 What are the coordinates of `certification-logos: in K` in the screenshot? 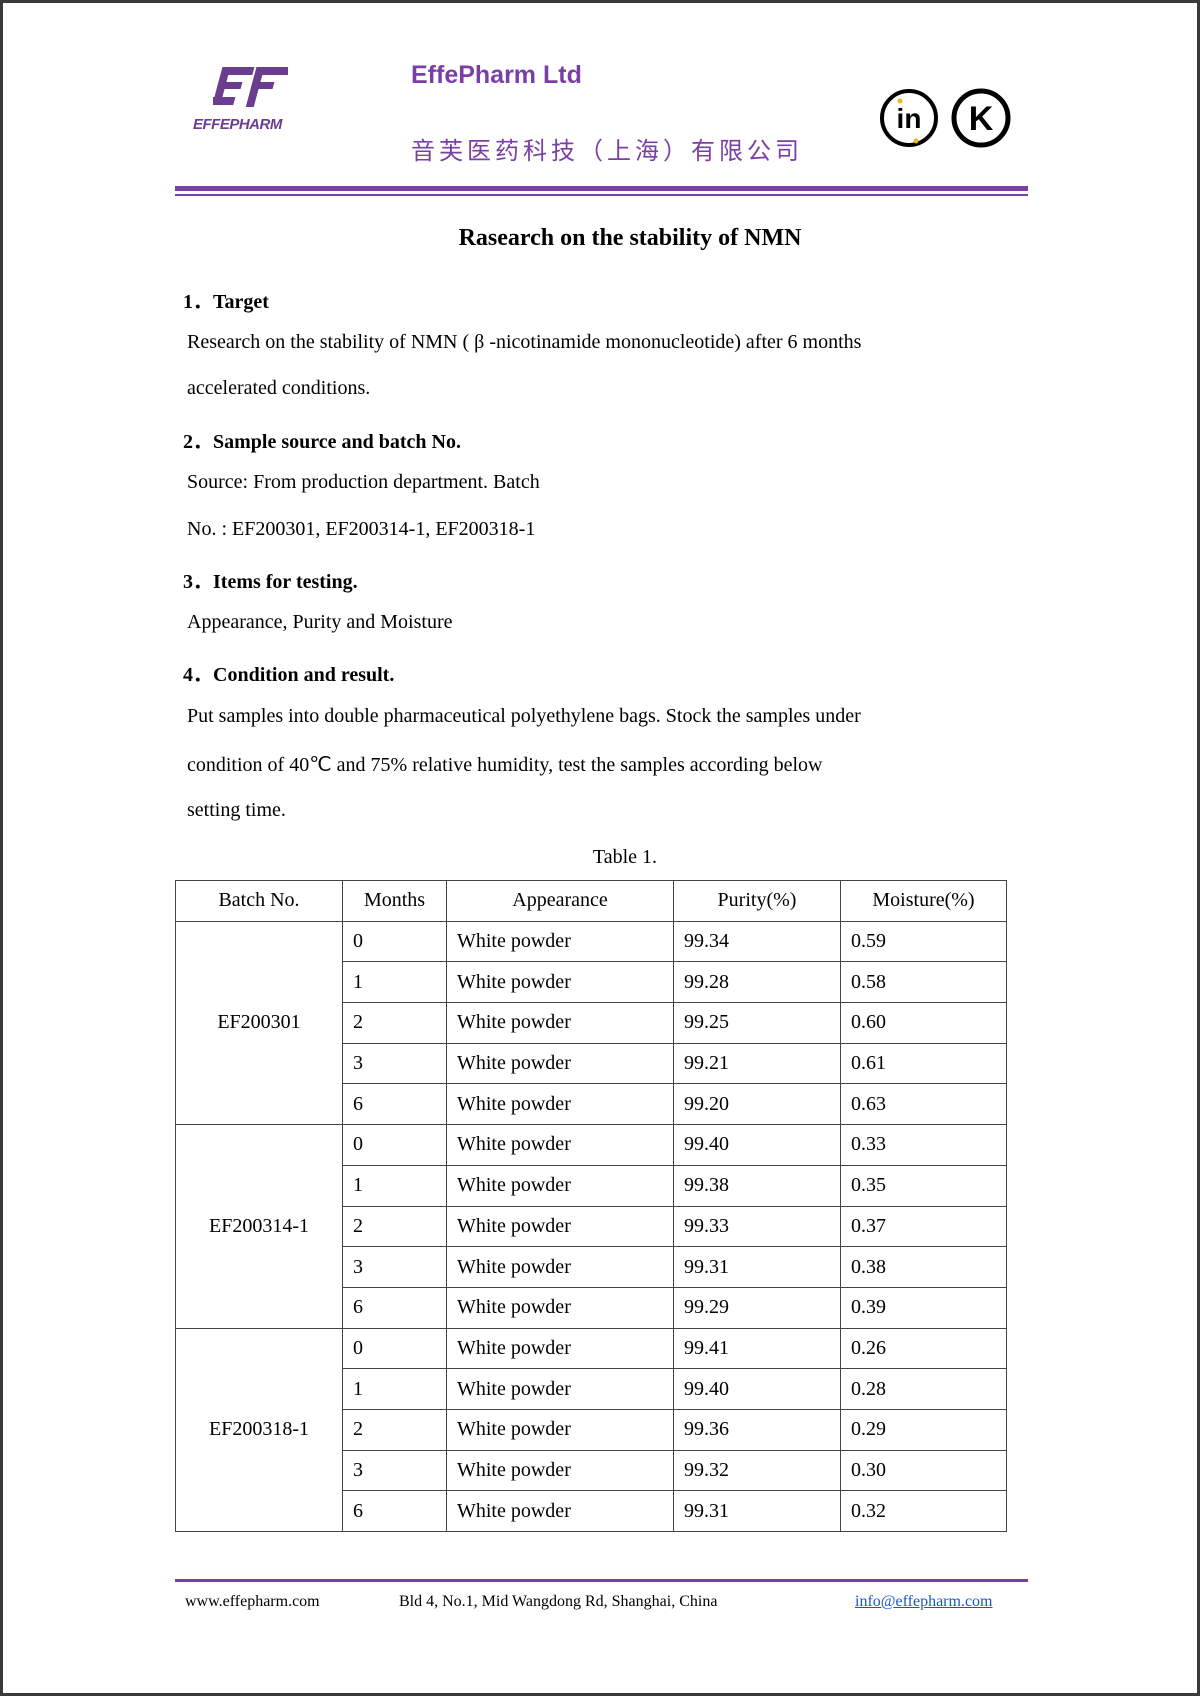 It's located at (945, 118).